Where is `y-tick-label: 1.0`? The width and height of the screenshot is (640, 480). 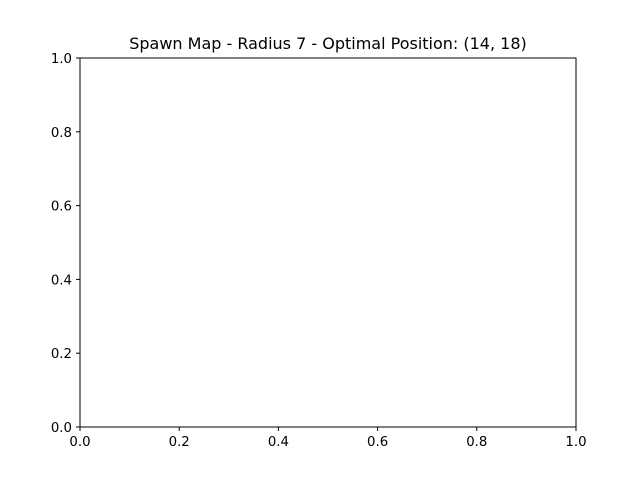
y-tick-label: 1.0 is located at coordinates (61, 59).